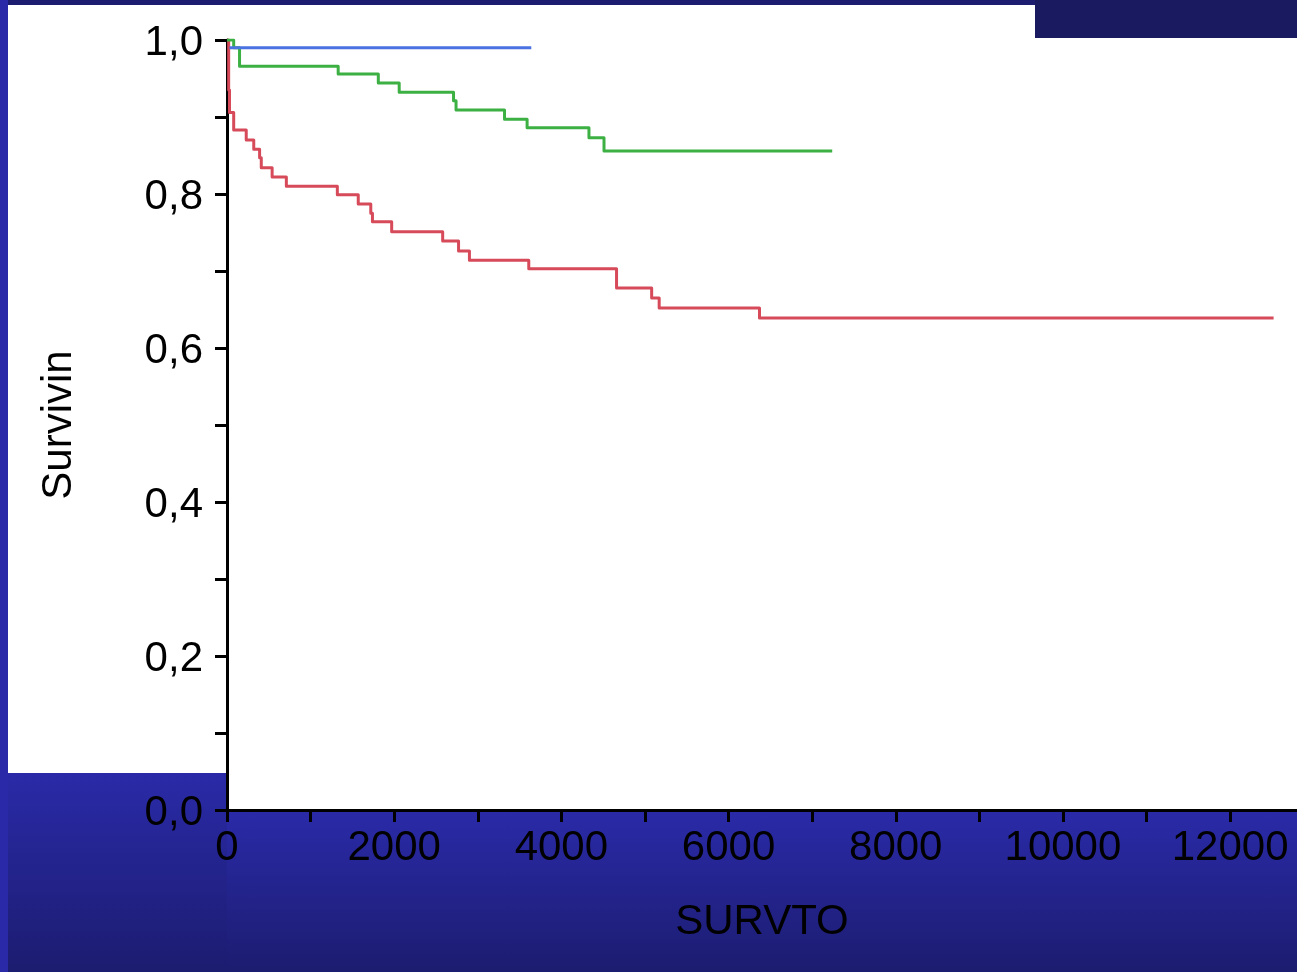  Describe the element at coordinates (1230, 845) in the screenshot. I see `x-tick-label: 12000` at that location.